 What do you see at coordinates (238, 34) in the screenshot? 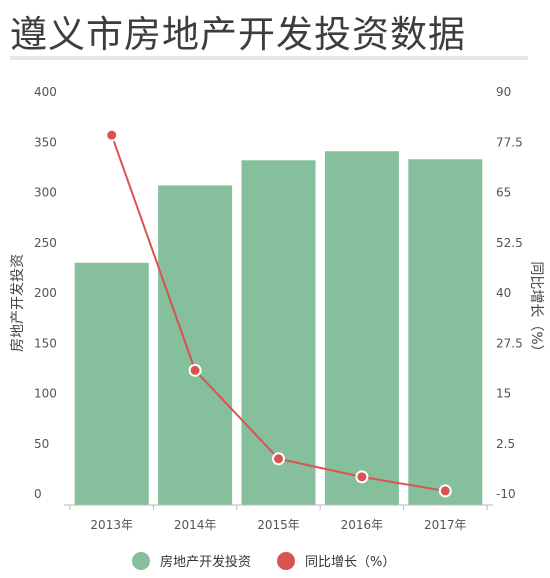
I see `chart-title: 遵义市房地产开发投资数据` at bounding box center [238, 34].